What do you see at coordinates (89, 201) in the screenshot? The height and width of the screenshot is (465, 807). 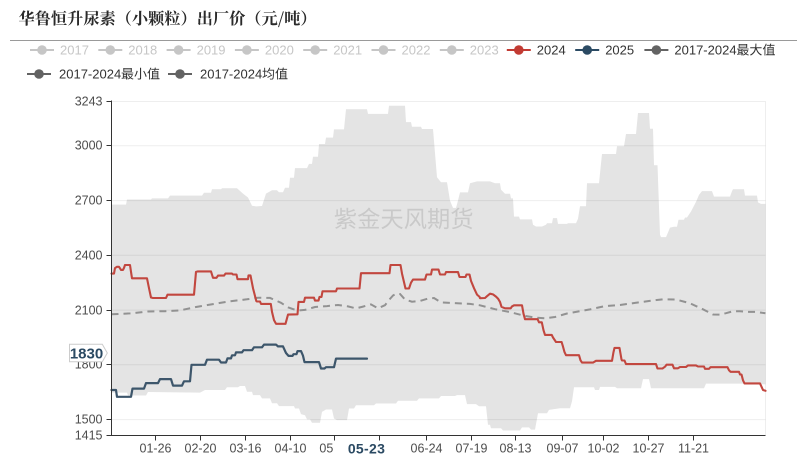 I see `svg-text: 2700` at bounding box center [89, 201].